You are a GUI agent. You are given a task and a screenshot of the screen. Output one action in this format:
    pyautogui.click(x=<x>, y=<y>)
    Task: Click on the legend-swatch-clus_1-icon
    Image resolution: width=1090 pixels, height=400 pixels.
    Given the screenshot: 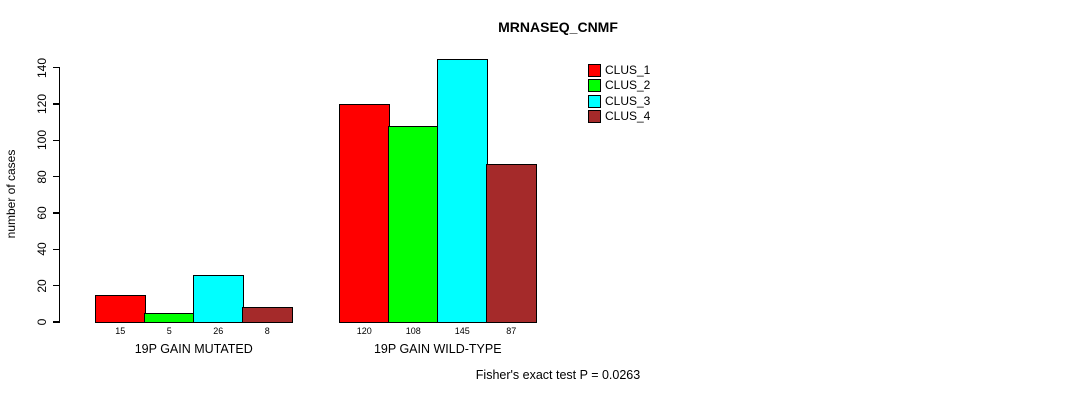 What is the action you would take?
    pyautogui.click(x=594, y=70)
    